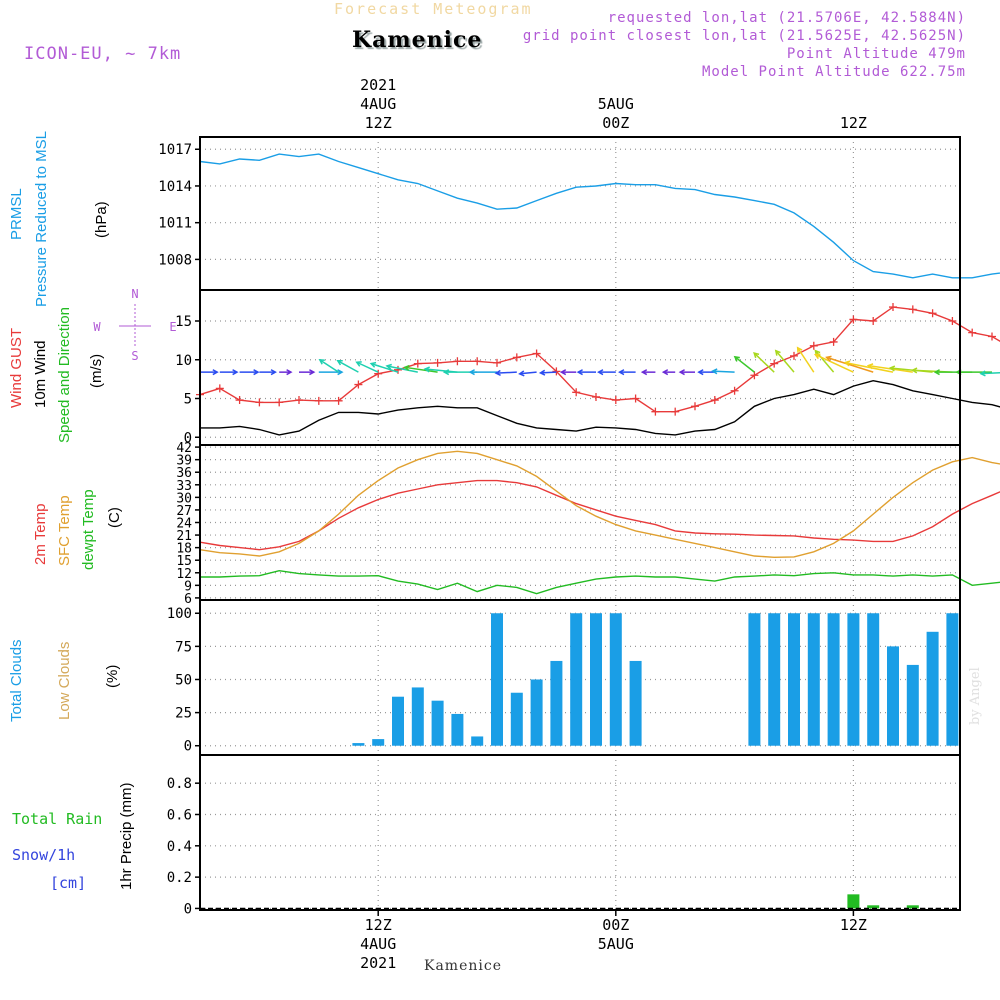 This screenshot has height=1000, width=1000. What do you see at coordinates (786, 18) in the screenshot?
I see `requested-coordinates: requested lon,lat (21.5706E, 42.5884N)` at bounding box center [786, 18].